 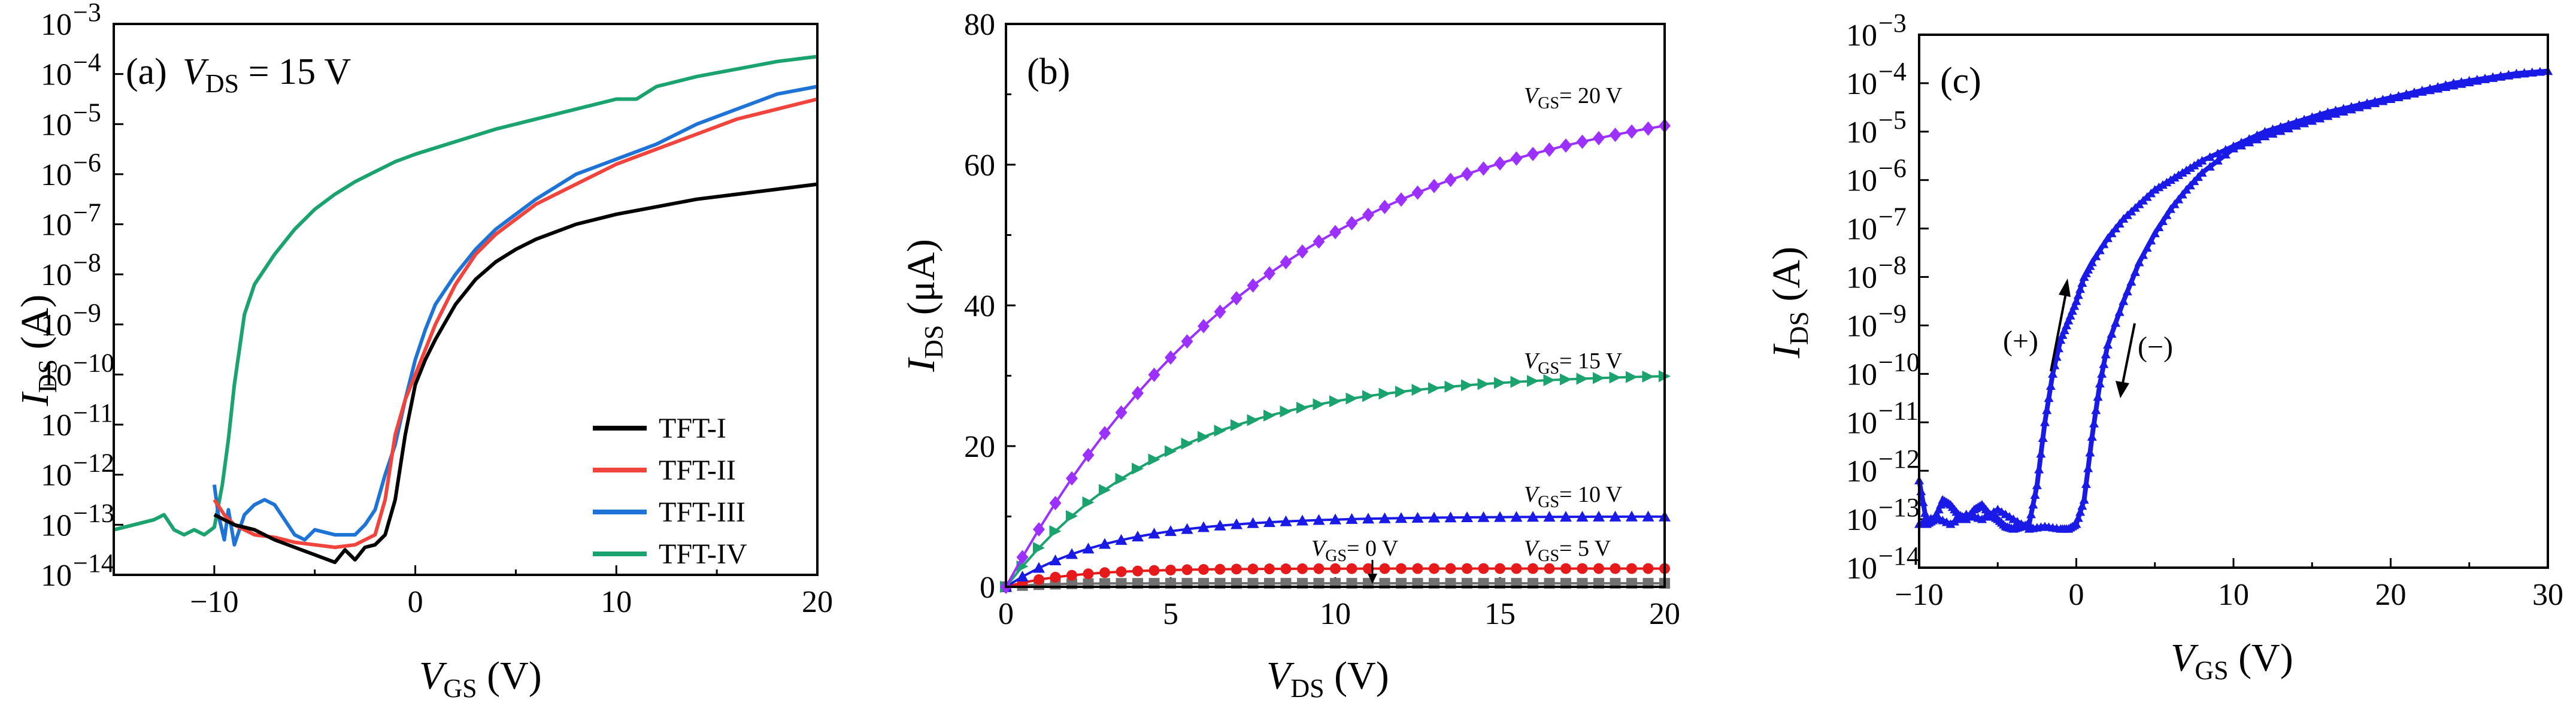 I want to click on panel-c-xtick-label: 10, so click(x=2233, y=595).